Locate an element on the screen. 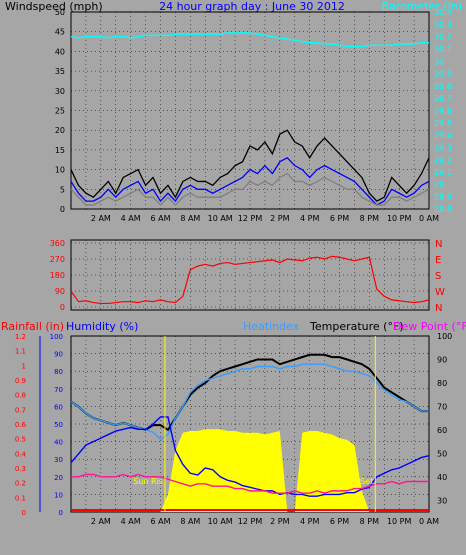  barometer-tick-label: 28.9 is located at coordinates (443, 197).